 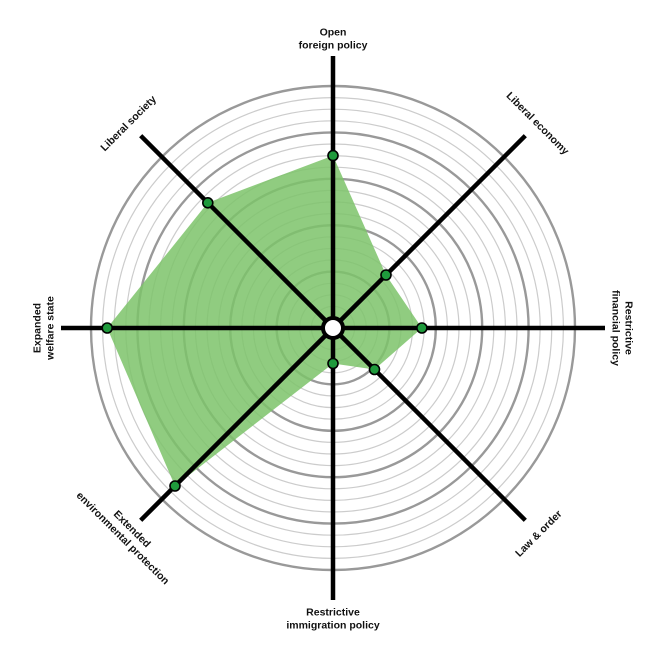 I want to click on center-hub, so click(x=333, y=328).